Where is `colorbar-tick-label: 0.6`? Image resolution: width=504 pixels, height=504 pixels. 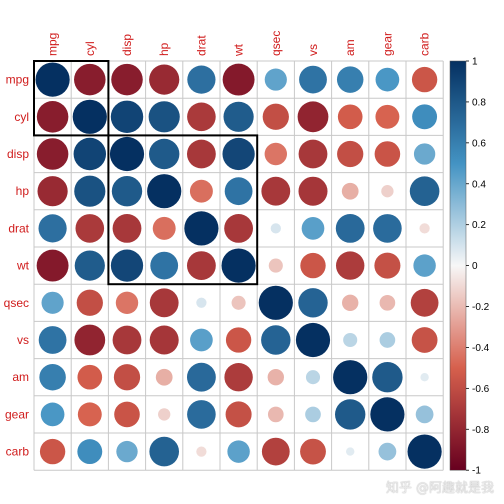 colorbar-tick-label: 0.6 is located at coordinates (479, 143).